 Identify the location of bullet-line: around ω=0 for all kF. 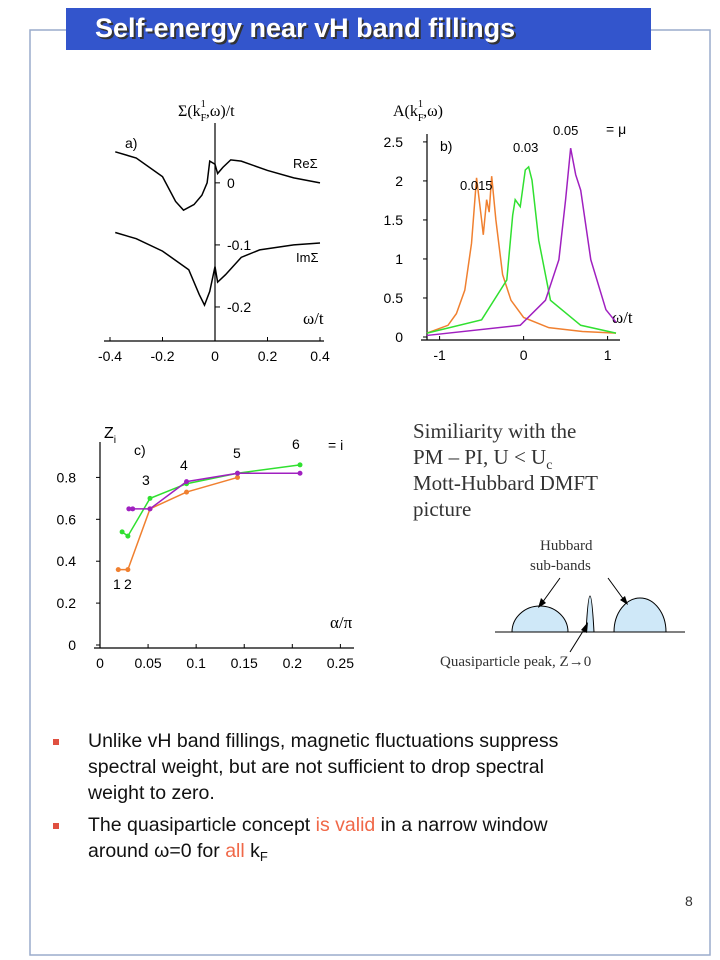
(178, 852).